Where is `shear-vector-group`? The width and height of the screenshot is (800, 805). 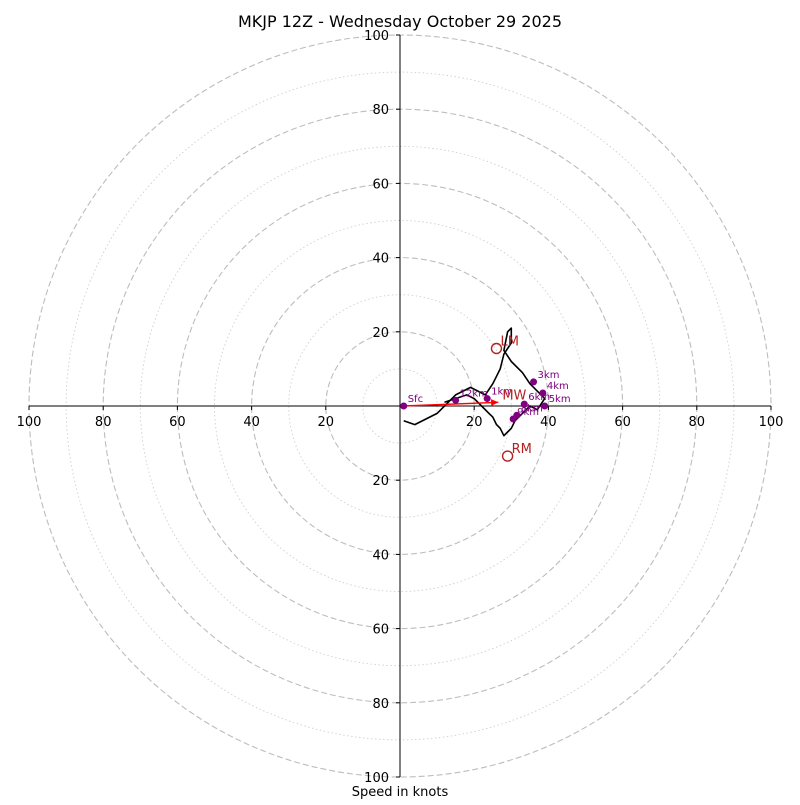
shear-vector-group is located at coordinates (451, 403).